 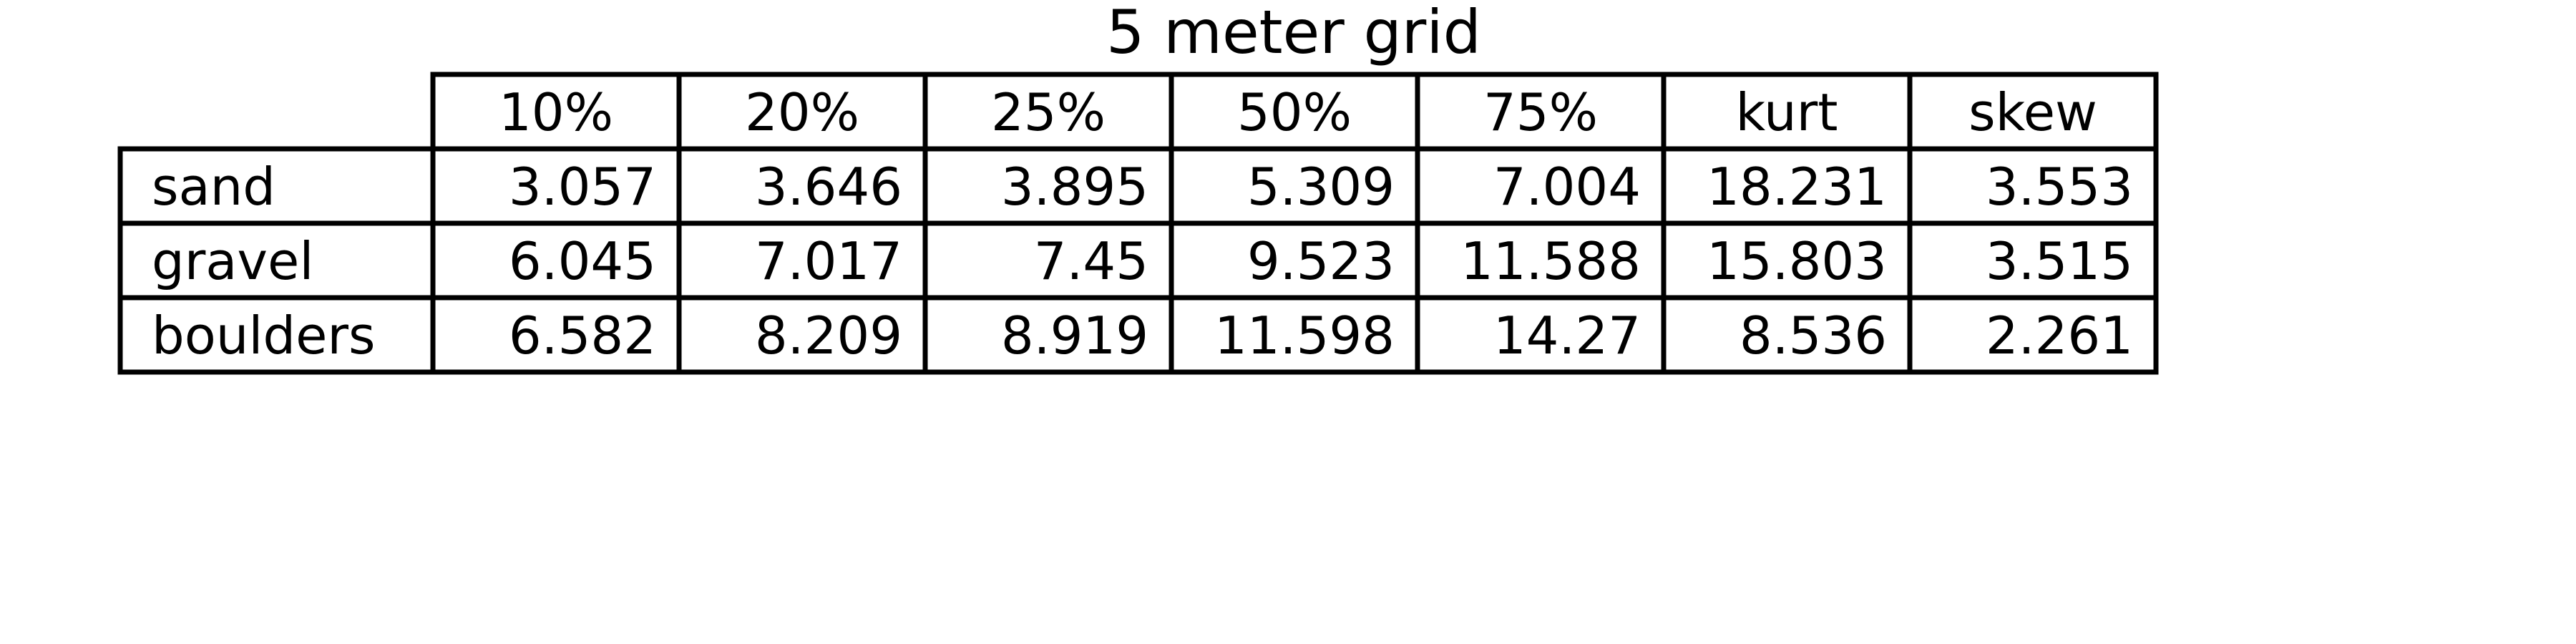 I want to click on column-header: 10%, so click(x=556, y=112).